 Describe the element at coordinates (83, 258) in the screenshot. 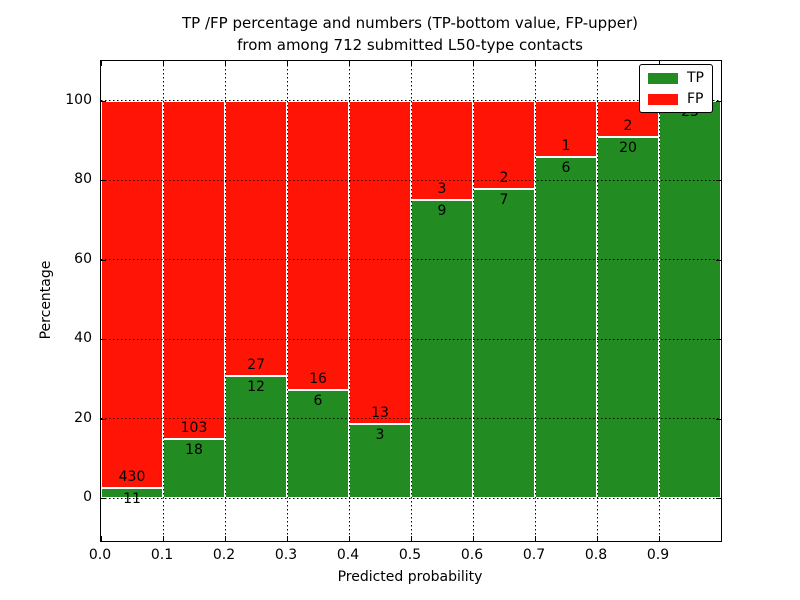

I see `y-tick-label: 60` at that location.